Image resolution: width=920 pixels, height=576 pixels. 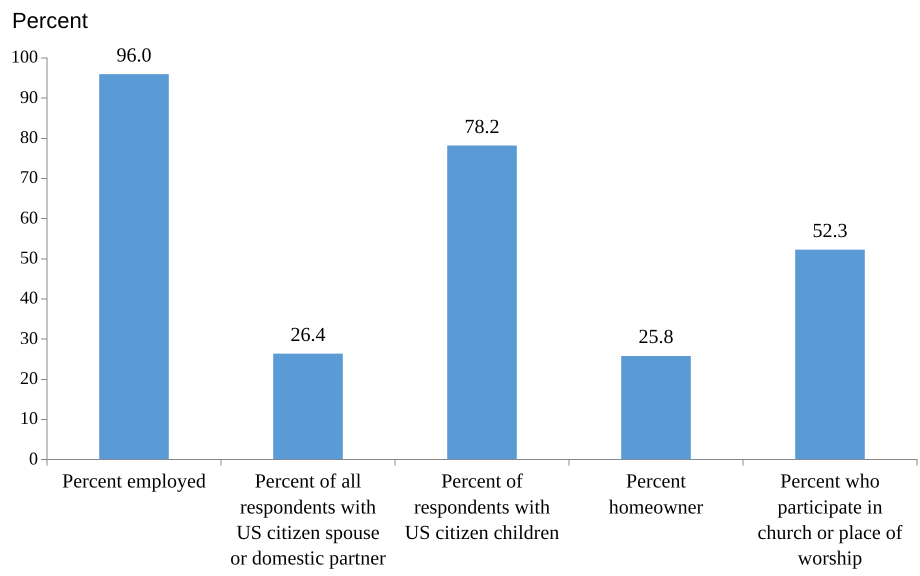 I want to click on data-label: 26.4, so click(x=308, y=335).